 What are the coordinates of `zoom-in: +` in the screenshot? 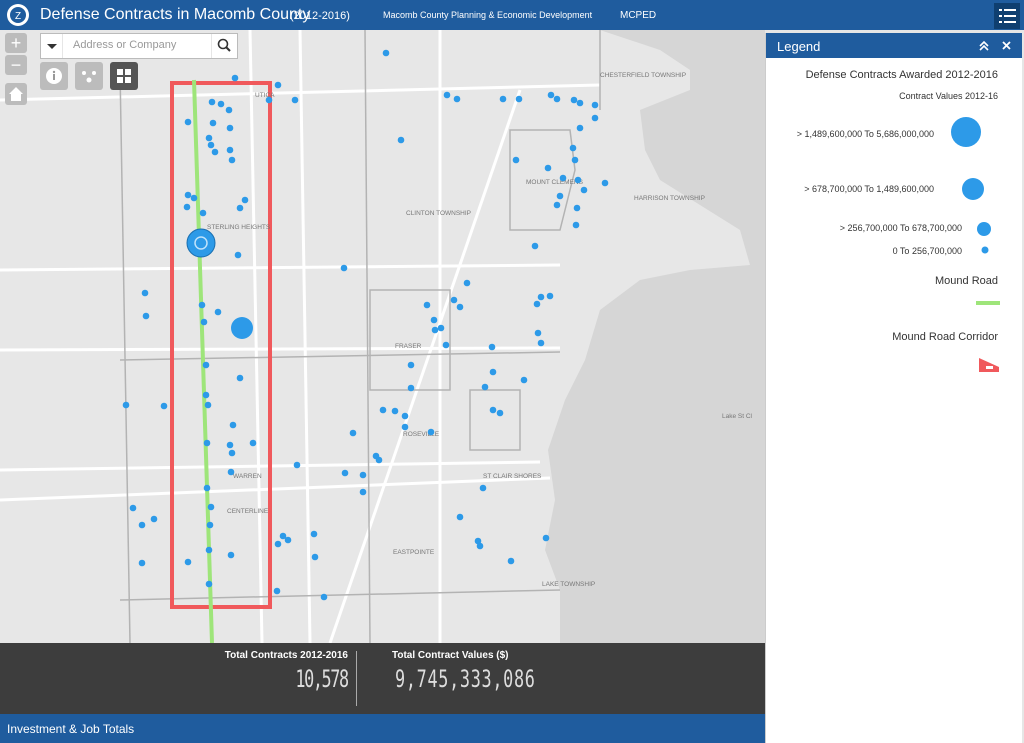 It's located at (16, 43).